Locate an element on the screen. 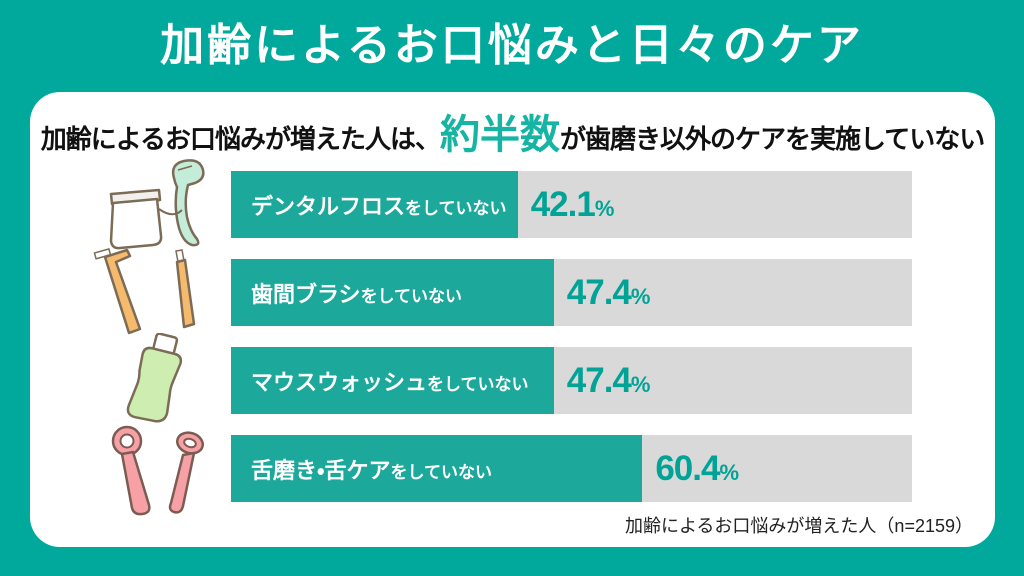 The height and width of the screenshot is (576, 1024). chart-row: 歯間ブラシをしていない 47.4% is located at coordinates (512, 290).